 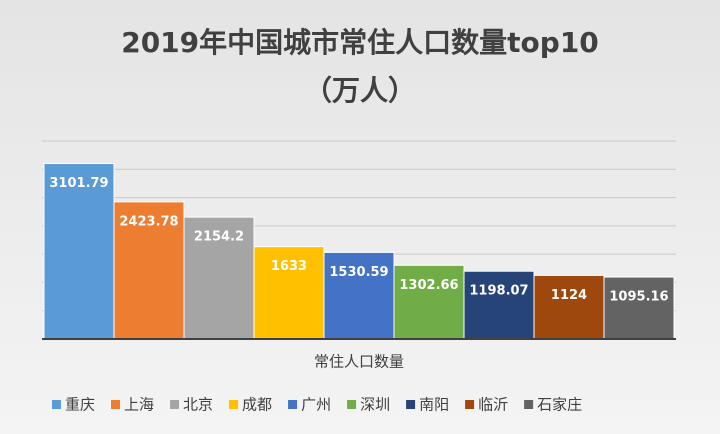 I want to click on data-label: 1198.07, so click(x=498, y=291).